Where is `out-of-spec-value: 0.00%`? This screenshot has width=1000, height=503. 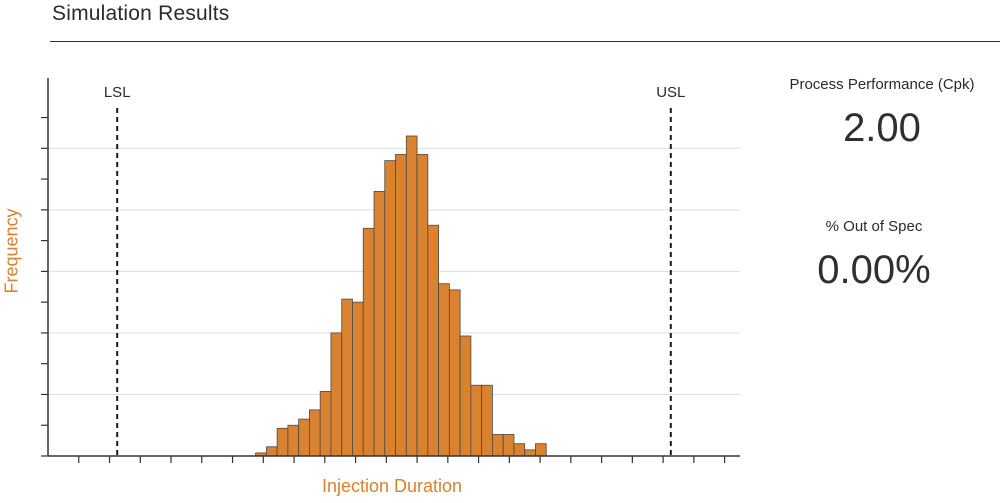 out-of-spec-value: 0.00% is located at coordinates (874, 270).